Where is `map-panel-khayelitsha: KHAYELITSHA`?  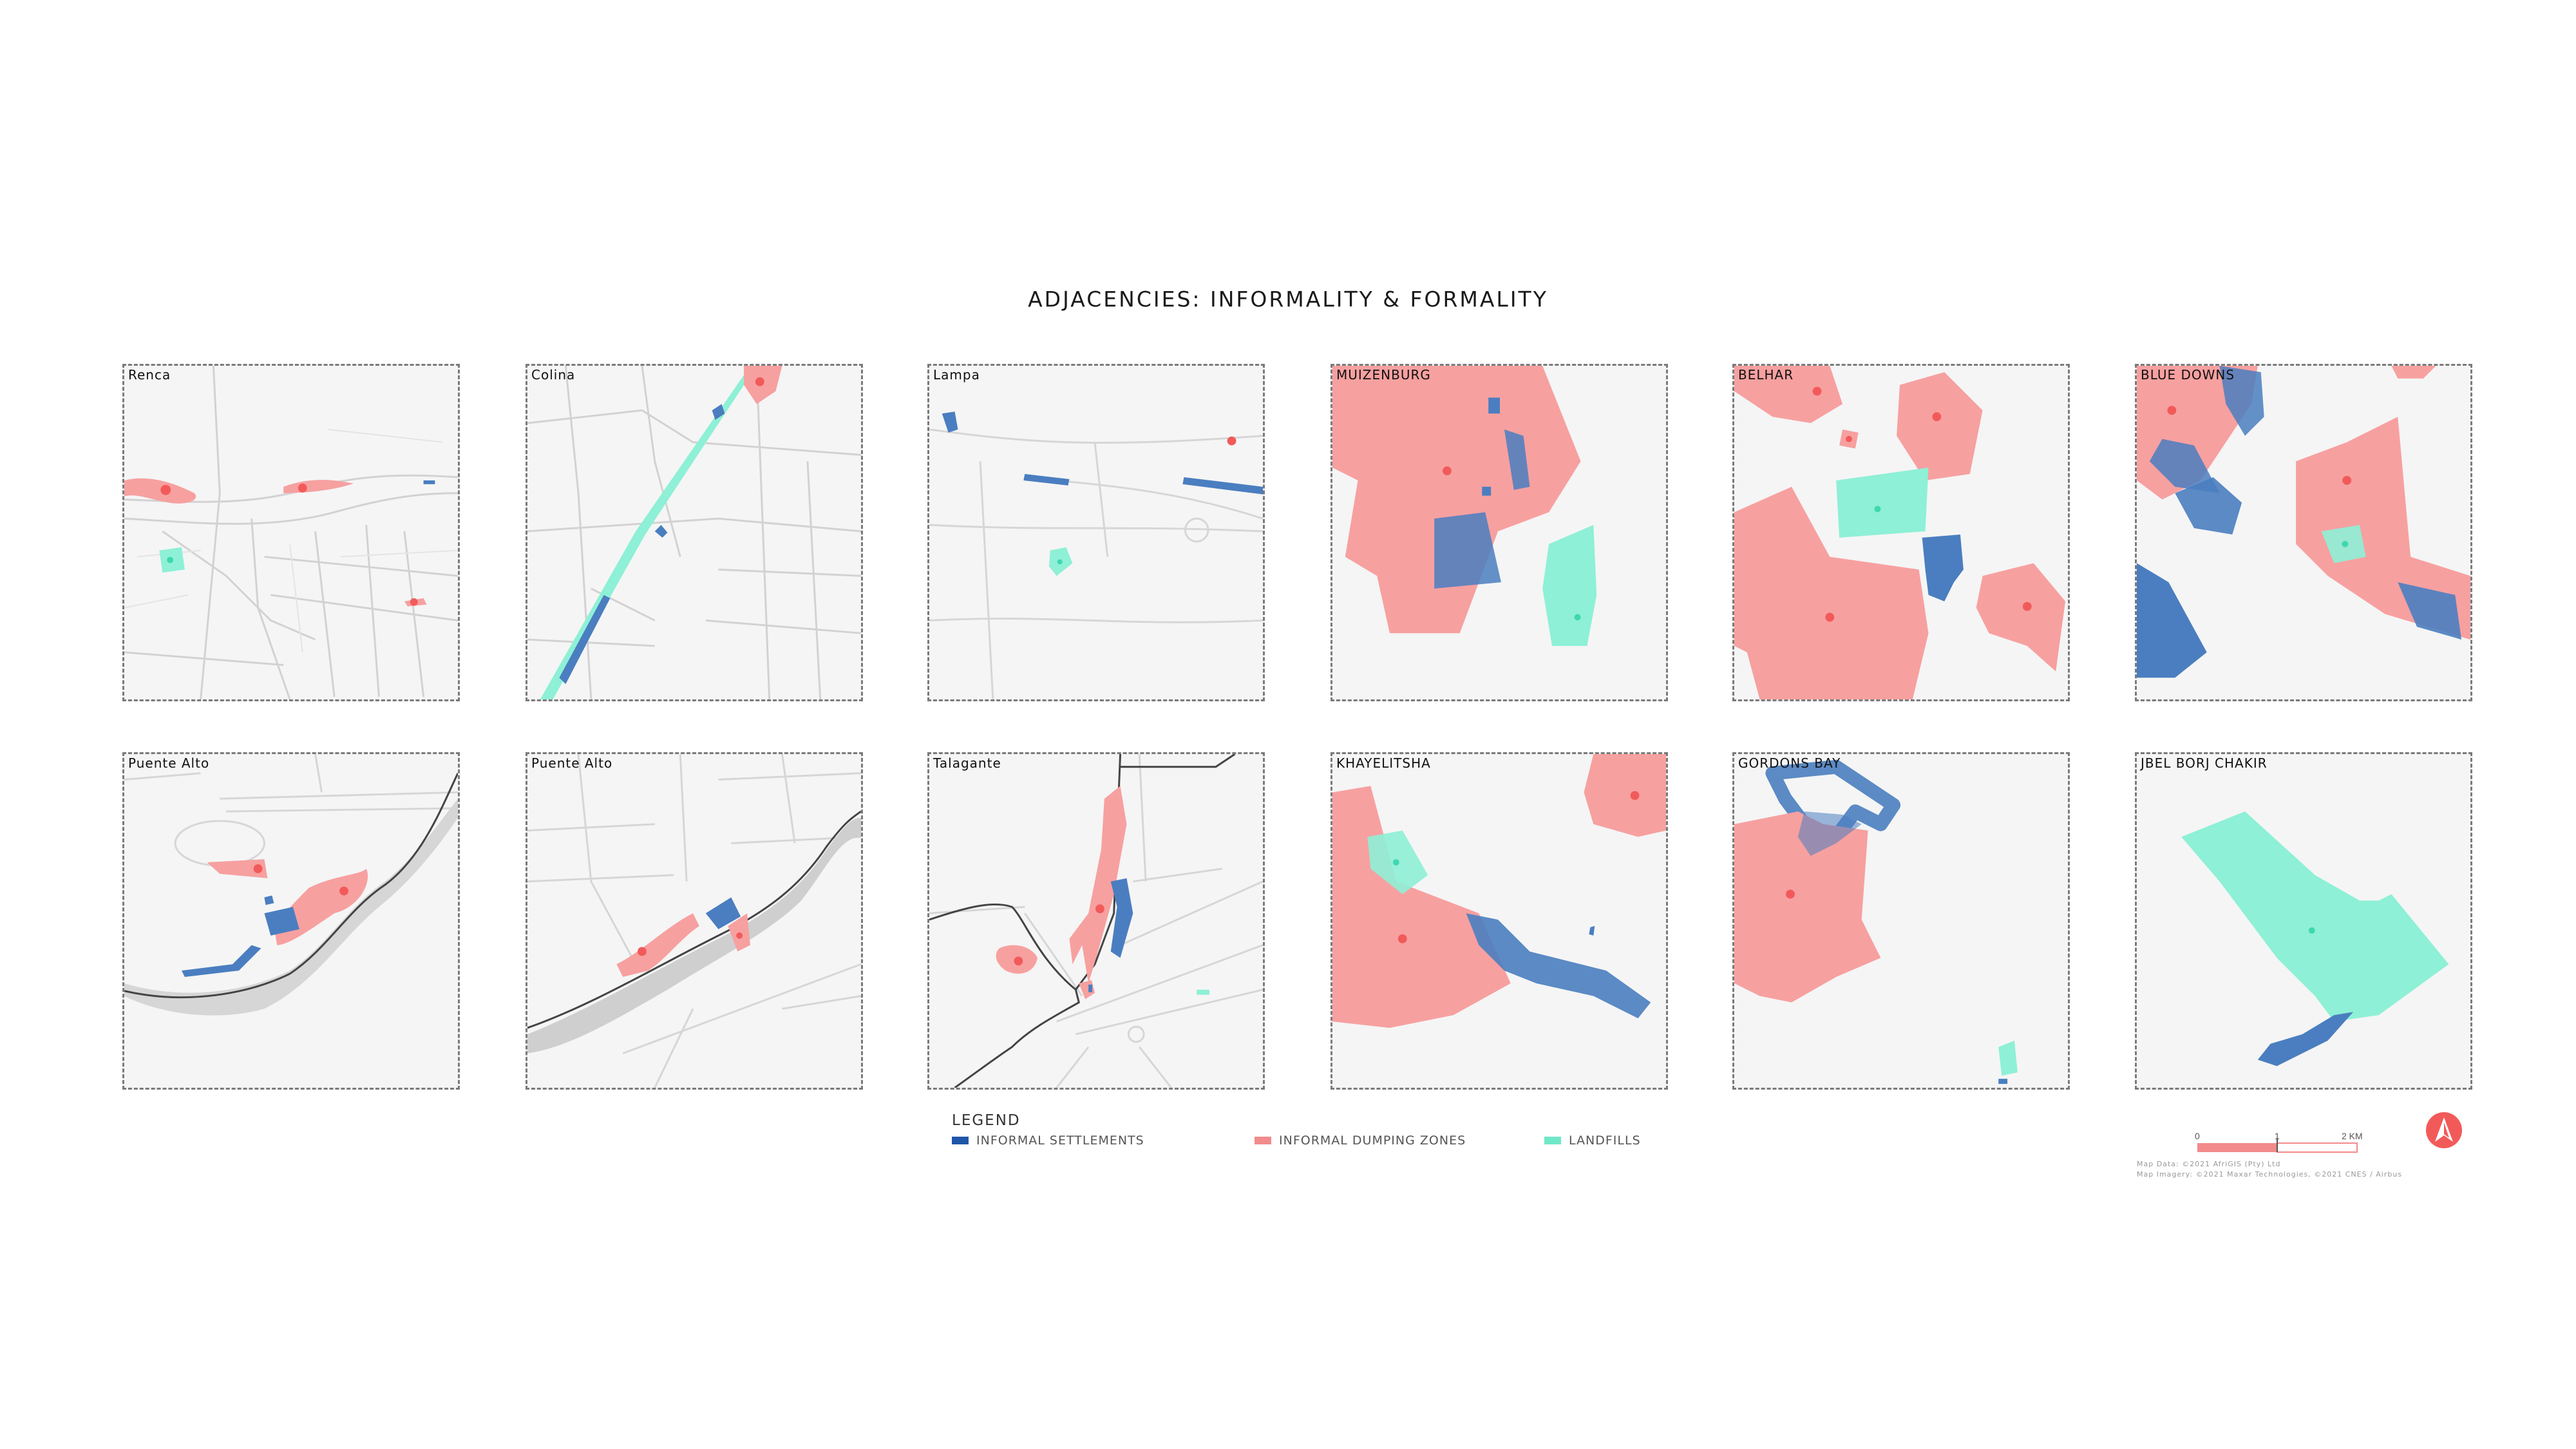 map-panel-khayelitsha: KHAYELITSHA is located at coordinates (1500, 921).